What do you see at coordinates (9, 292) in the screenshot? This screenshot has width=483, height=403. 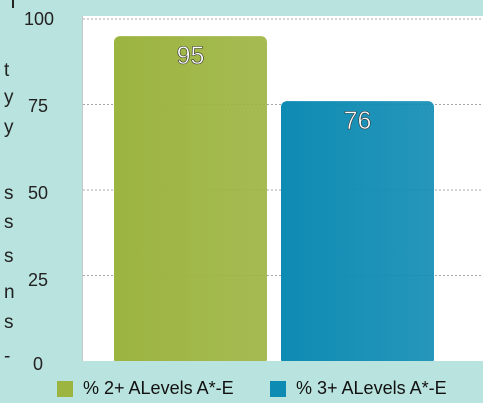 I see `cut-off-text-fragment: n` at bounding box center [9, 292].